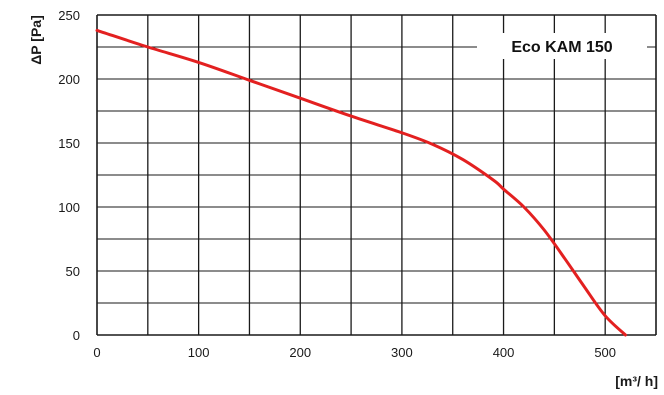 This screenshot has width=664, height=395. What do you see at coordinates (504, 352) in the screenshot?
I see `x-tick-label: 400` at bounding box center [504, 352].